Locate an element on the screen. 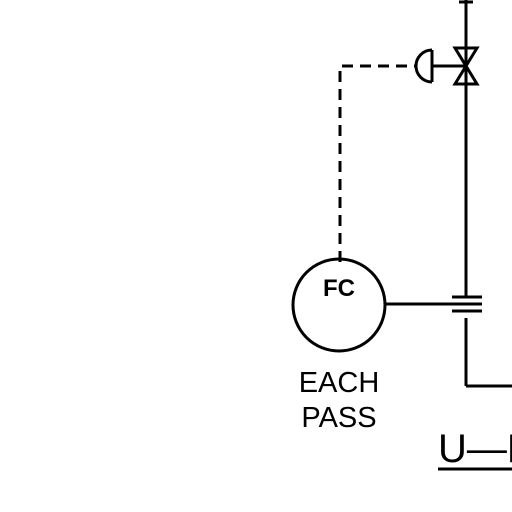  diaphragm-actuator-icon is located at coordinates (424, 66).